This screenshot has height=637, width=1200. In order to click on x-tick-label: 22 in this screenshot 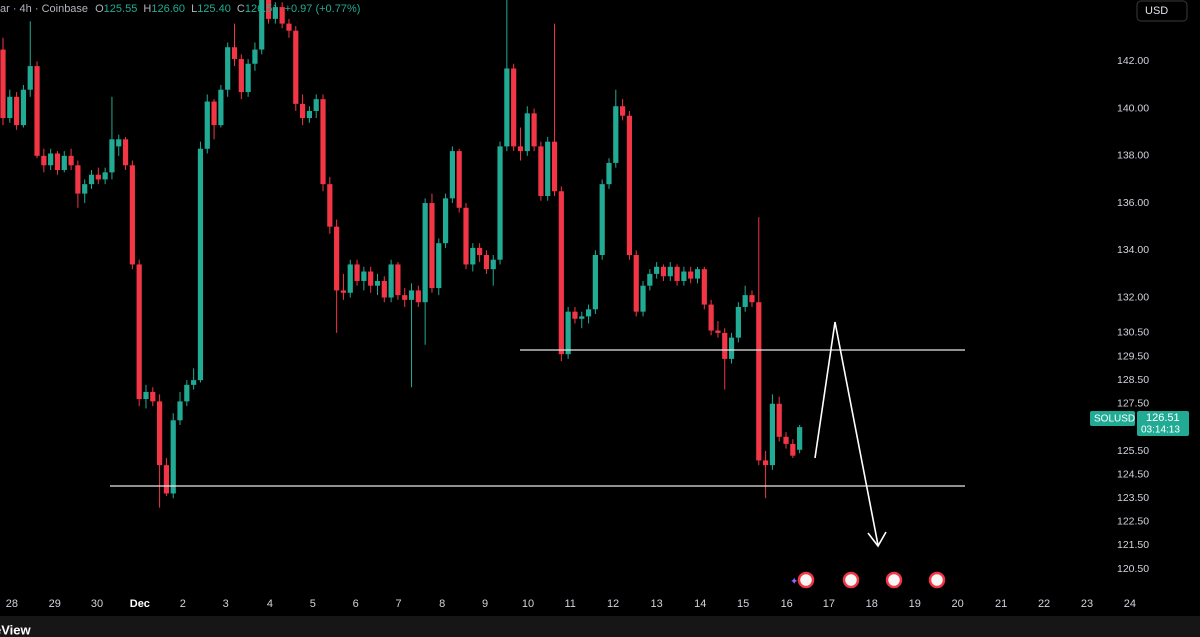, I will do `click(1044, 604)`.